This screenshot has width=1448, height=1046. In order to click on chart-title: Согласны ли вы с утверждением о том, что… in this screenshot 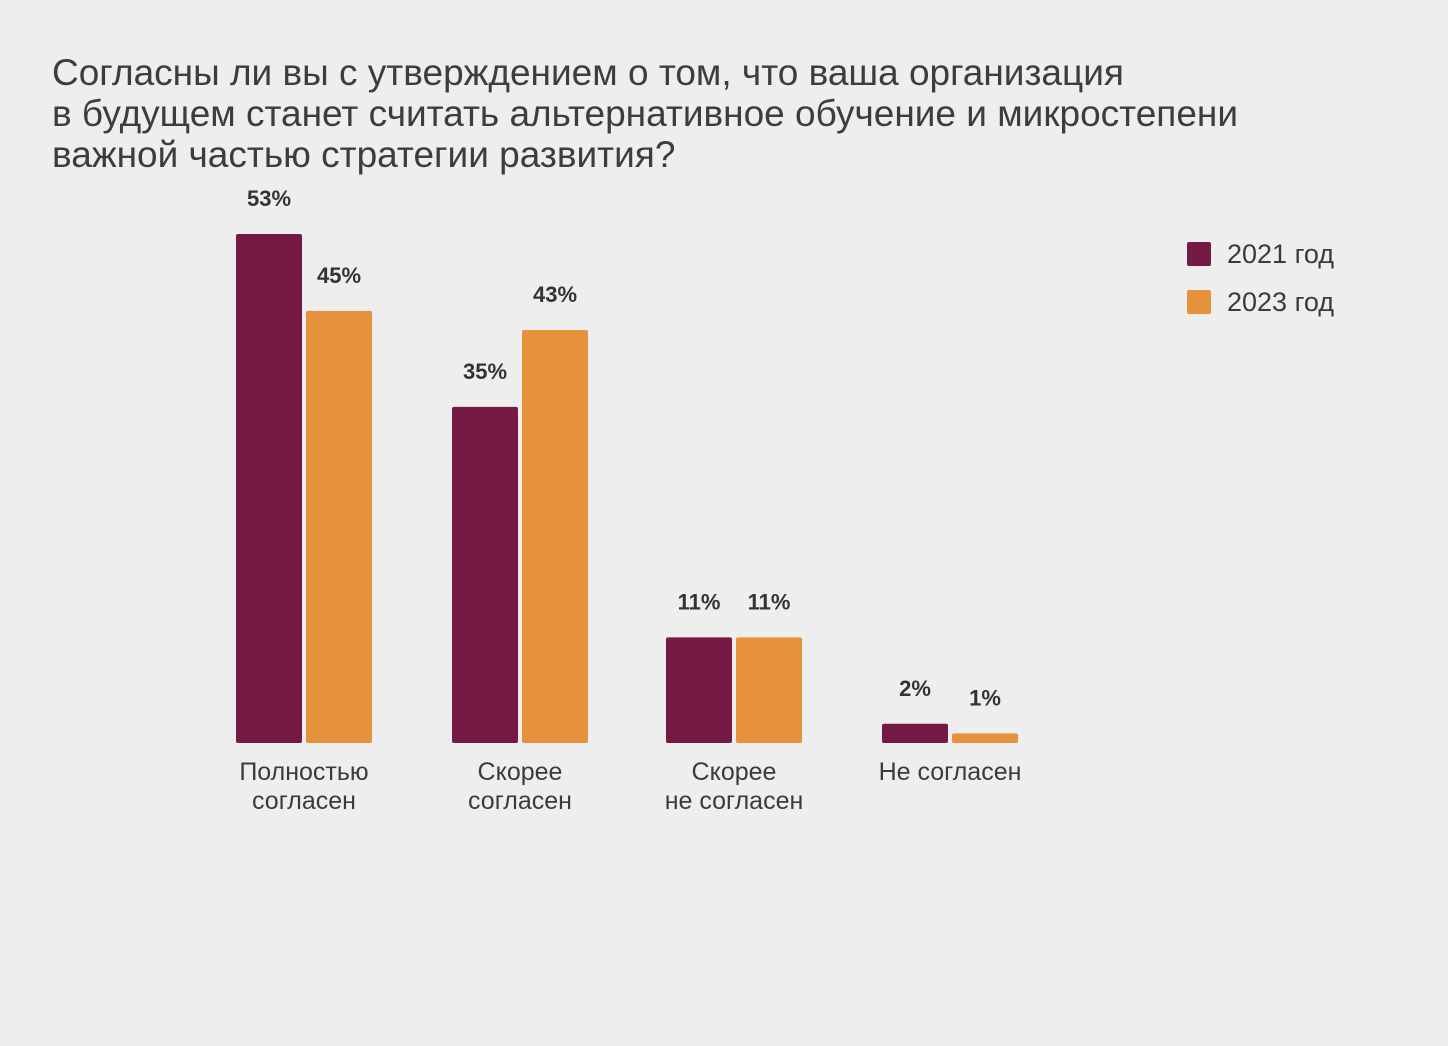, I will do `click(722, 113)`.